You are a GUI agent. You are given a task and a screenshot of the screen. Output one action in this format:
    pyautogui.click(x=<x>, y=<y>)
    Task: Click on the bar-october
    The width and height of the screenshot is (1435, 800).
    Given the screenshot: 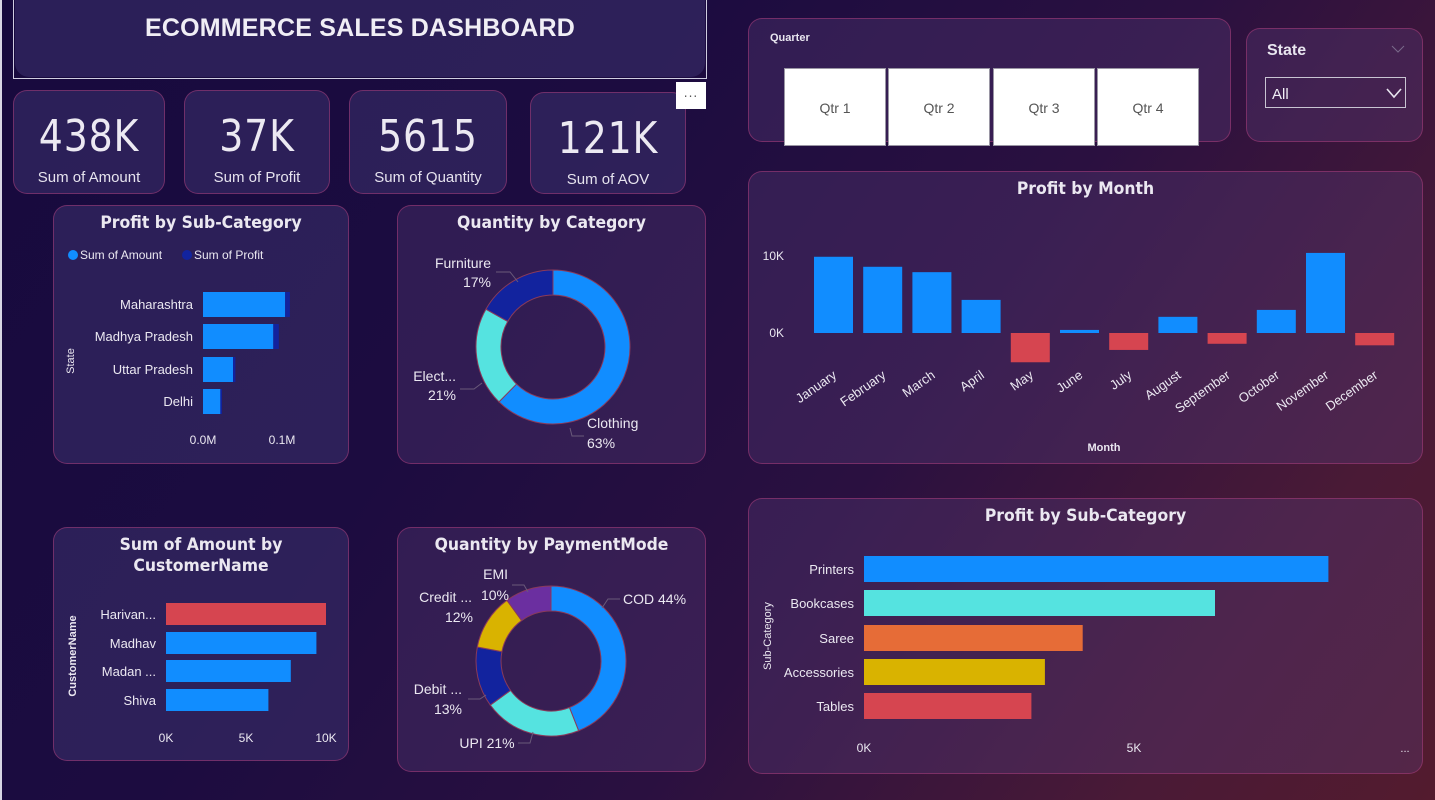 What is the action you would take?
    pyautogui.click(x=1276, y=321)
    